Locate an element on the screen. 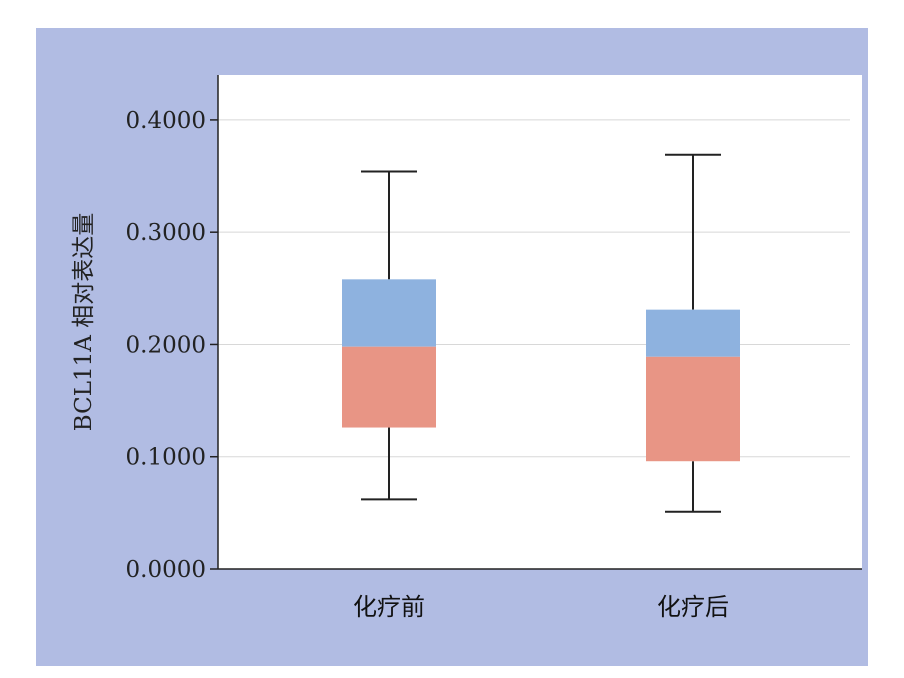  x-category-label: 化疗后 is located at coordinates (693, 607).